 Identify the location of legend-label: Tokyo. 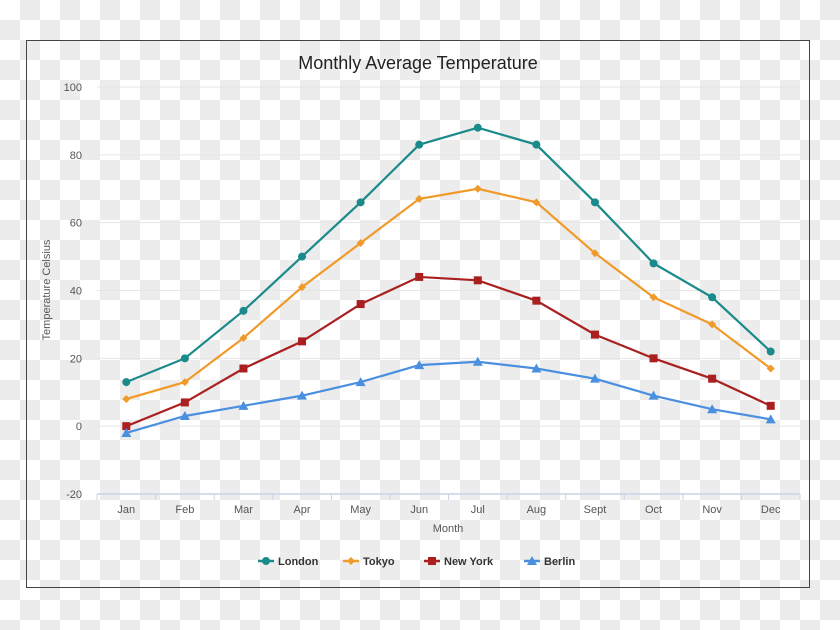
(379, 562).